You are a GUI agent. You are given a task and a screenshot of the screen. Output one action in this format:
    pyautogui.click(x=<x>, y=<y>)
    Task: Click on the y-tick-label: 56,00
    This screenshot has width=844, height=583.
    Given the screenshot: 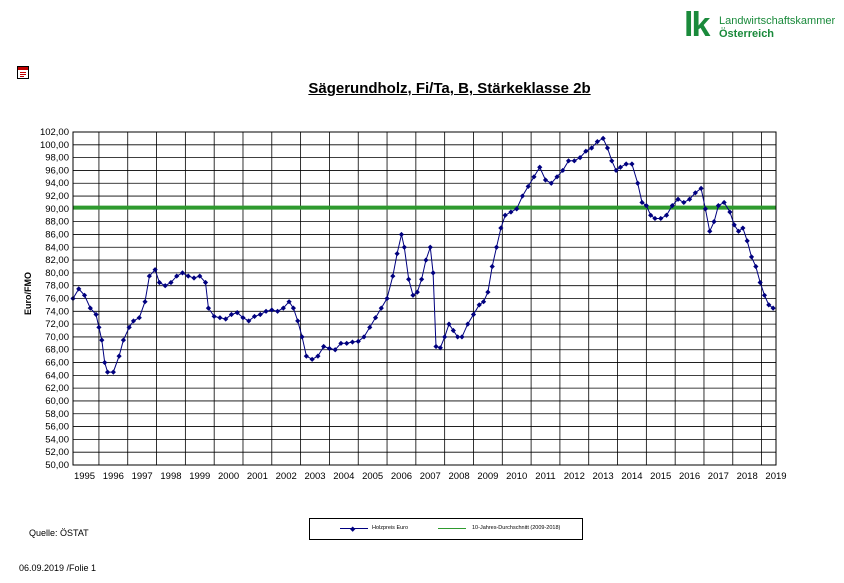 What is the action you would take?
    pyautogui.click(x=57, y=427)
    